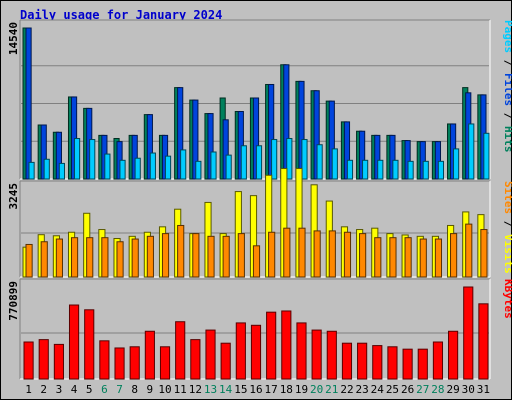 The width and height of the screenshot is (512, 400). Describe the element at coordinates (407, 389) in the screenshot. I see `day-label-26: 26` at that location.